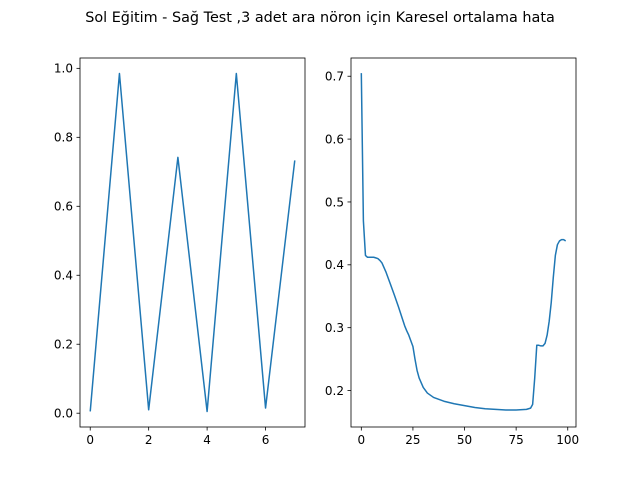 The height and width of the screenshot is (480, 640). I want to click on right-ytick-label: 0.4, so click(334, 265).